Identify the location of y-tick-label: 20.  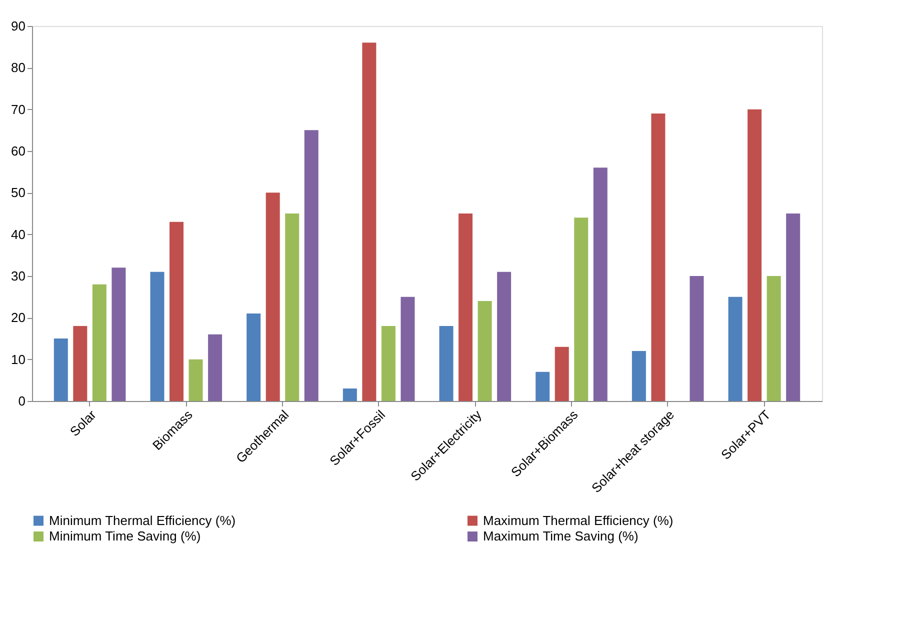
(18, 318).